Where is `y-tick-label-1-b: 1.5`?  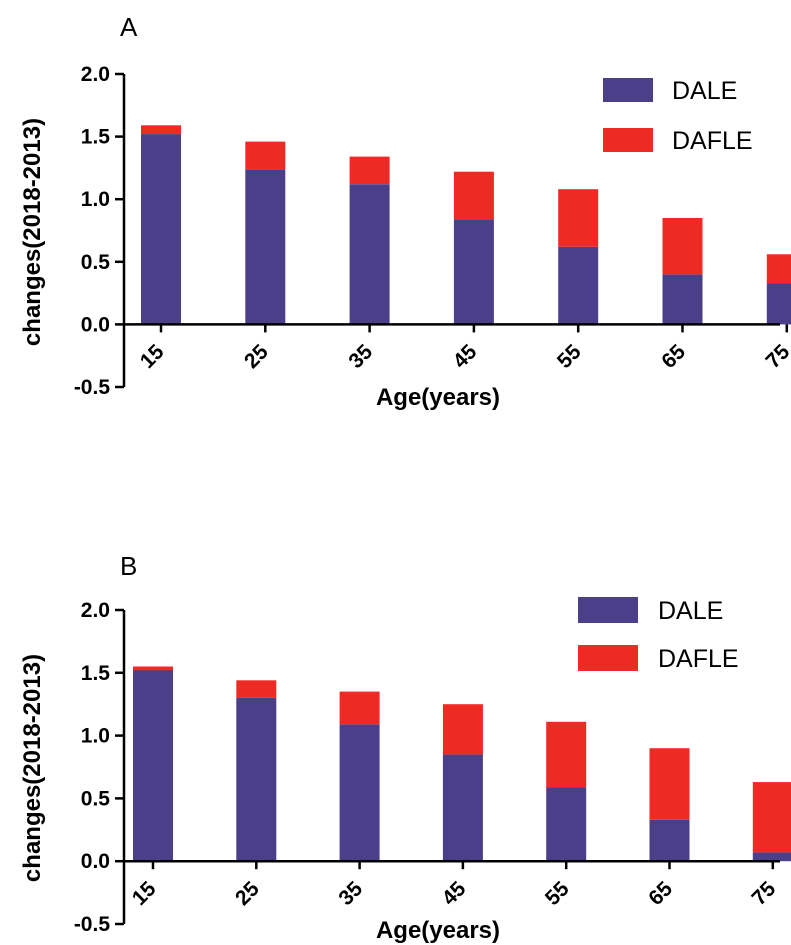 y-tick-label-1-b: 1.5 is located at coordinates (96, 673).